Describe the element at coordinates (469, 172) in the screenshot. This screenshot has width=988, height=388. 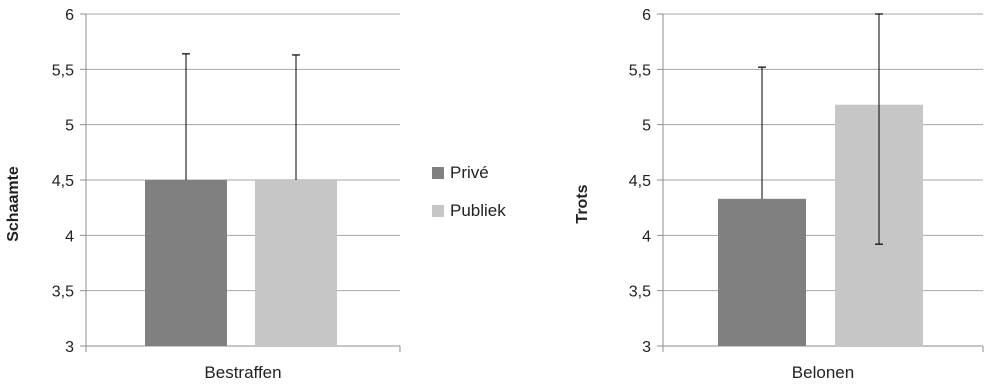
I see `legend-label-prive: Privé` at that location.